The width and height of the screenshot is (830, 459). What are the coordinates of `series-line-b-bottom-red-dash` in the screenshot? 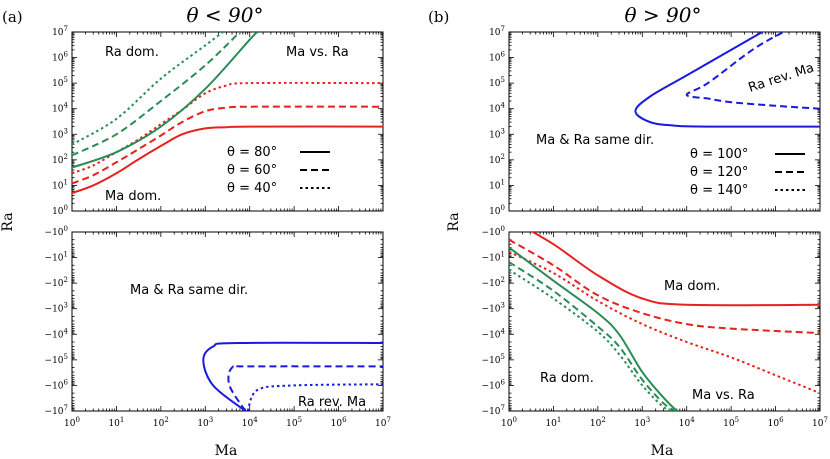 It's located at (664, 286).